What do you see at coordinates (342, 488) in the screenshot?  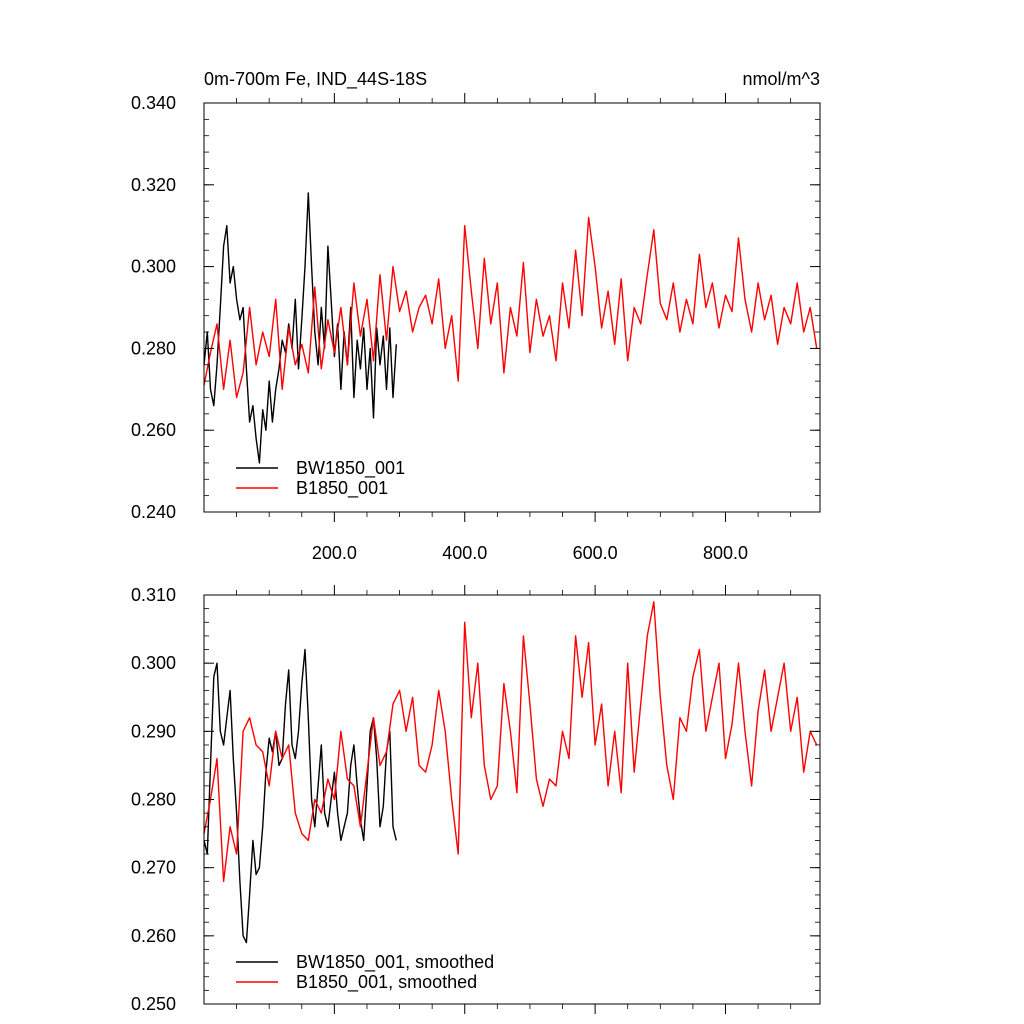 I see `legend-label-0-1: B1850_001` at bounding box center [342, 488].